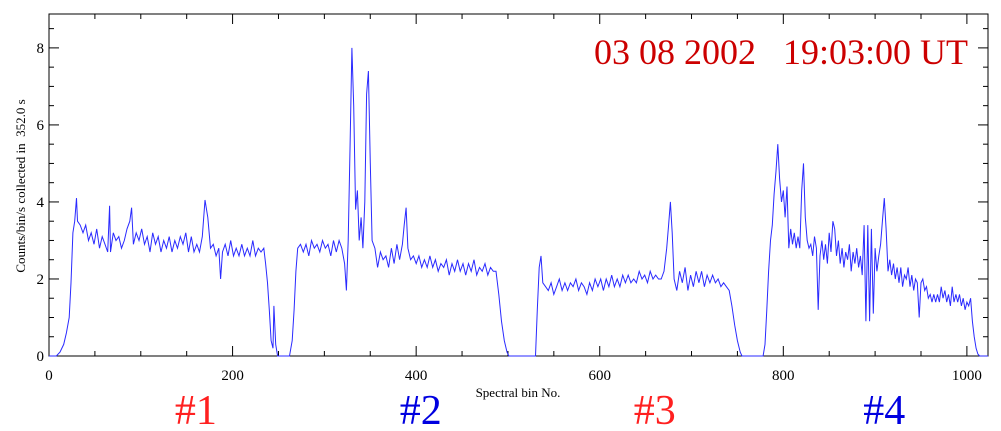 The width and height of the screenshot is (1001, 431). I want to click on x-tick-label: 1000, so click(967, 376).